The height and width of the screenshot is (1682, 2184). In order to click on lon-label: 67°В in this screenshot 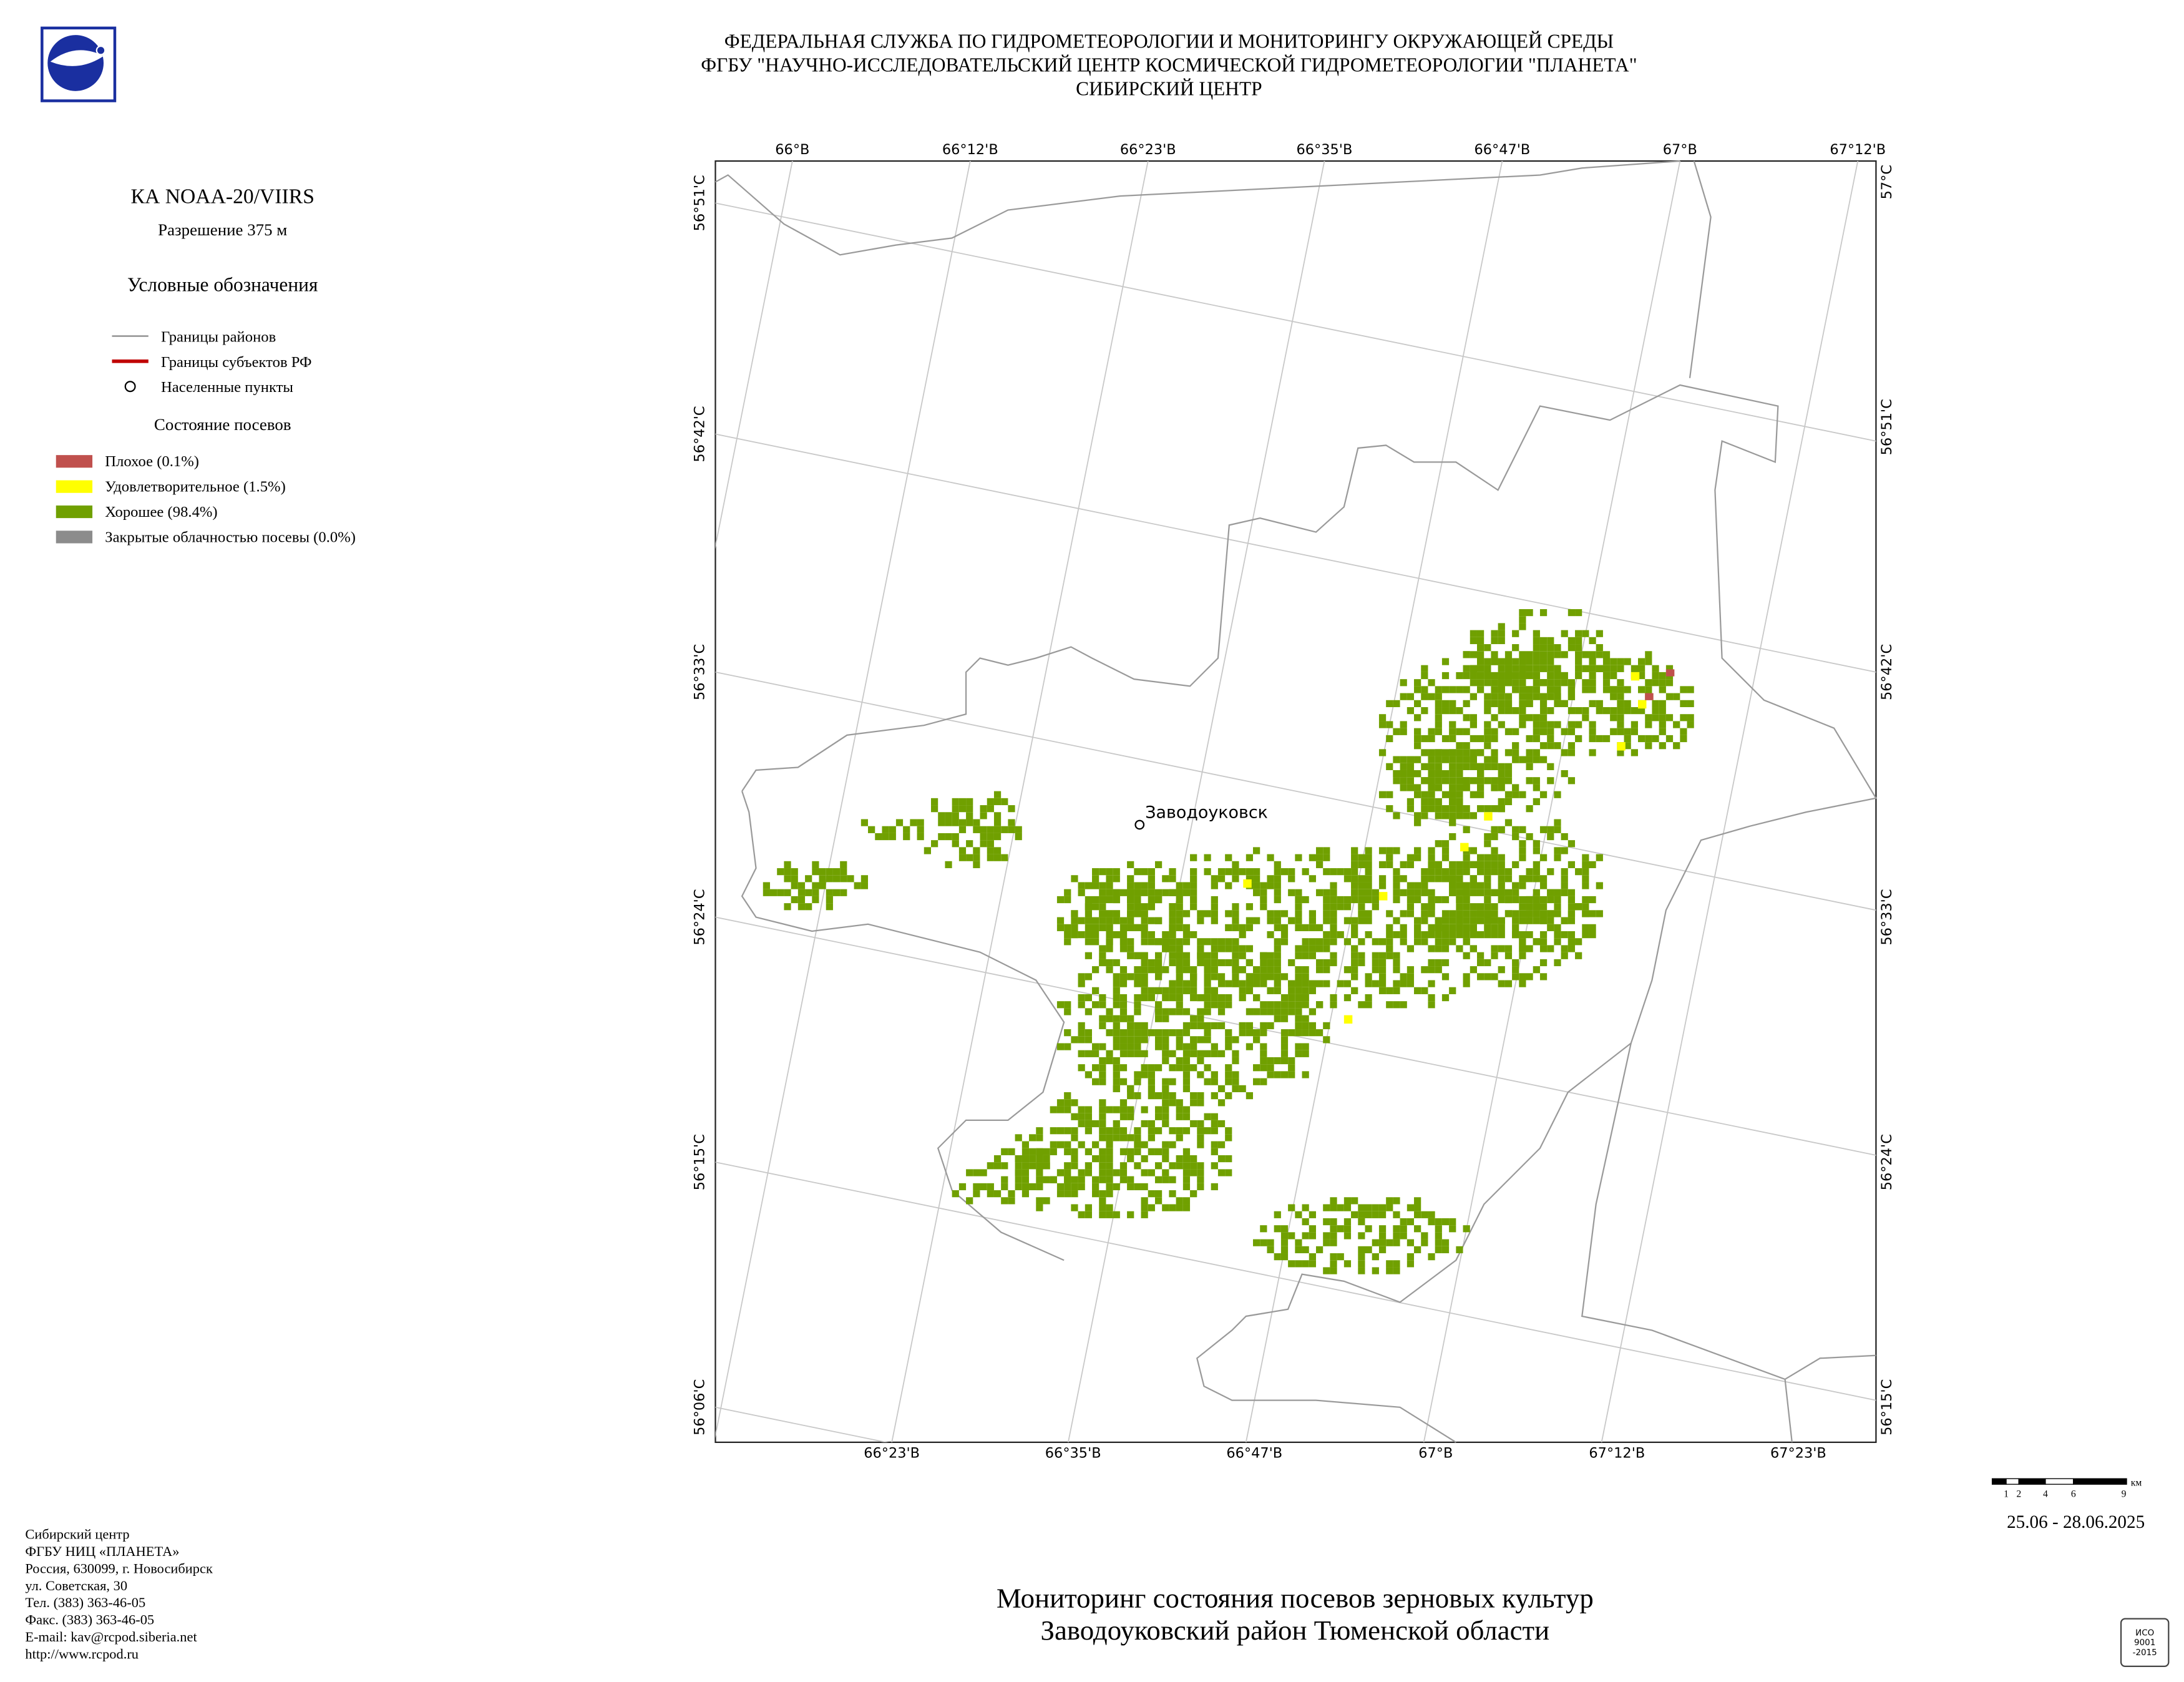, I will do `click(1680, 150)`.